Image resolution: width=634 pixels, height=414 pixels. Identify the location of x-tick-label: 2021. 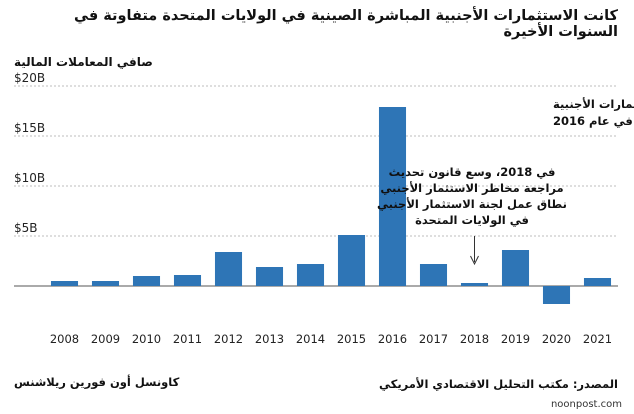
(597, 339).